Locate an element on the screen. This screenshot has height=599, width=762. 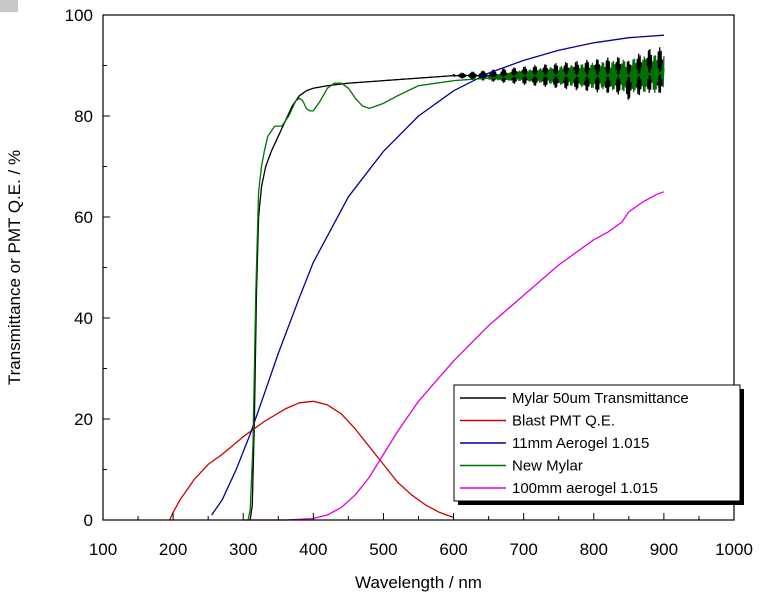
y-axis-title: Transmittance or PMT Q.E. / % is located at coordinates (14, 267).